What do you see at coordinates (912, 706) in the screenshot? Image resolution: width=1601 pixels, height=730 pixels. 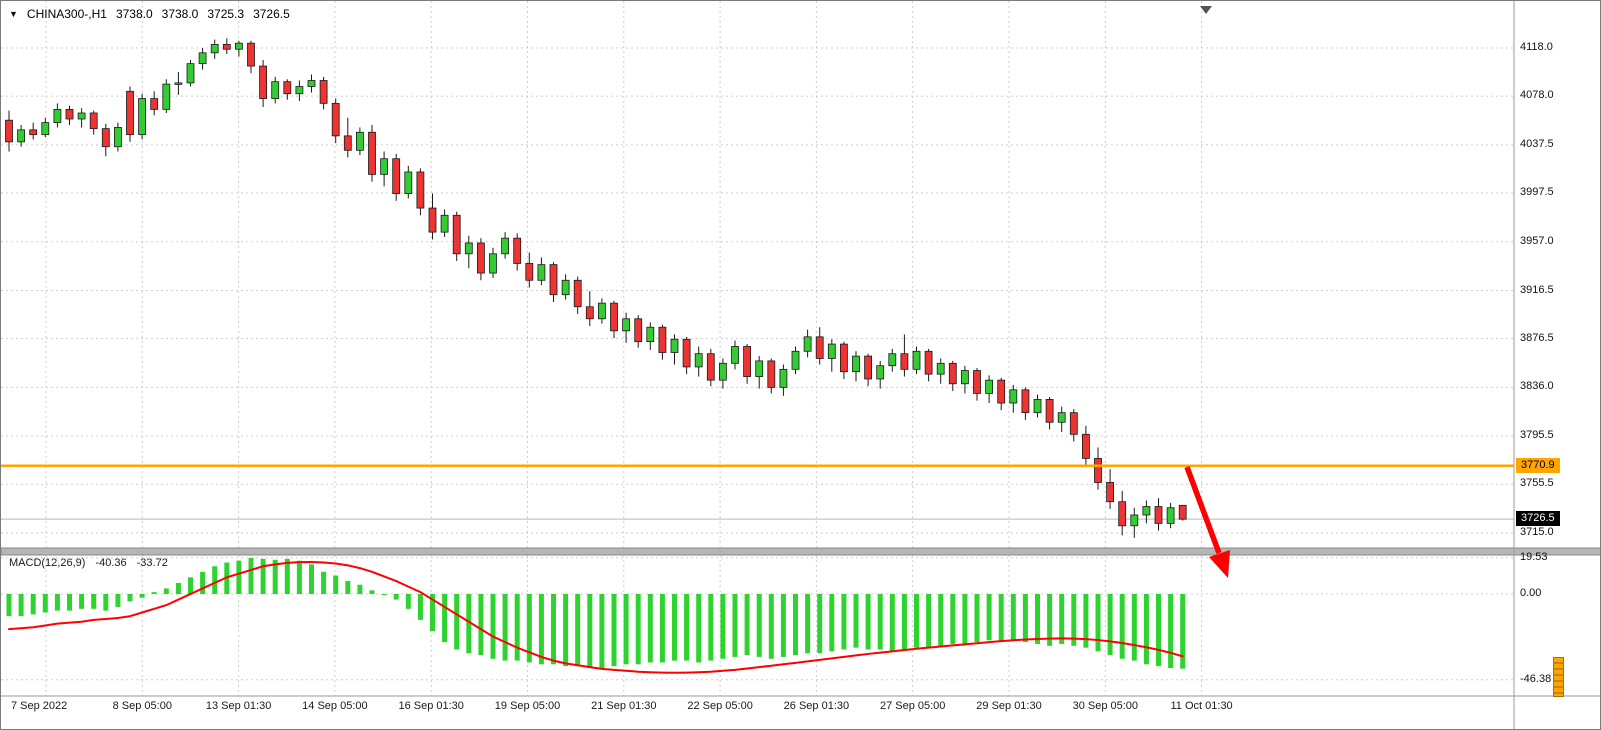 I see `time-axis-label: 27 Sep 05:00` at bounding box center [912, 706].